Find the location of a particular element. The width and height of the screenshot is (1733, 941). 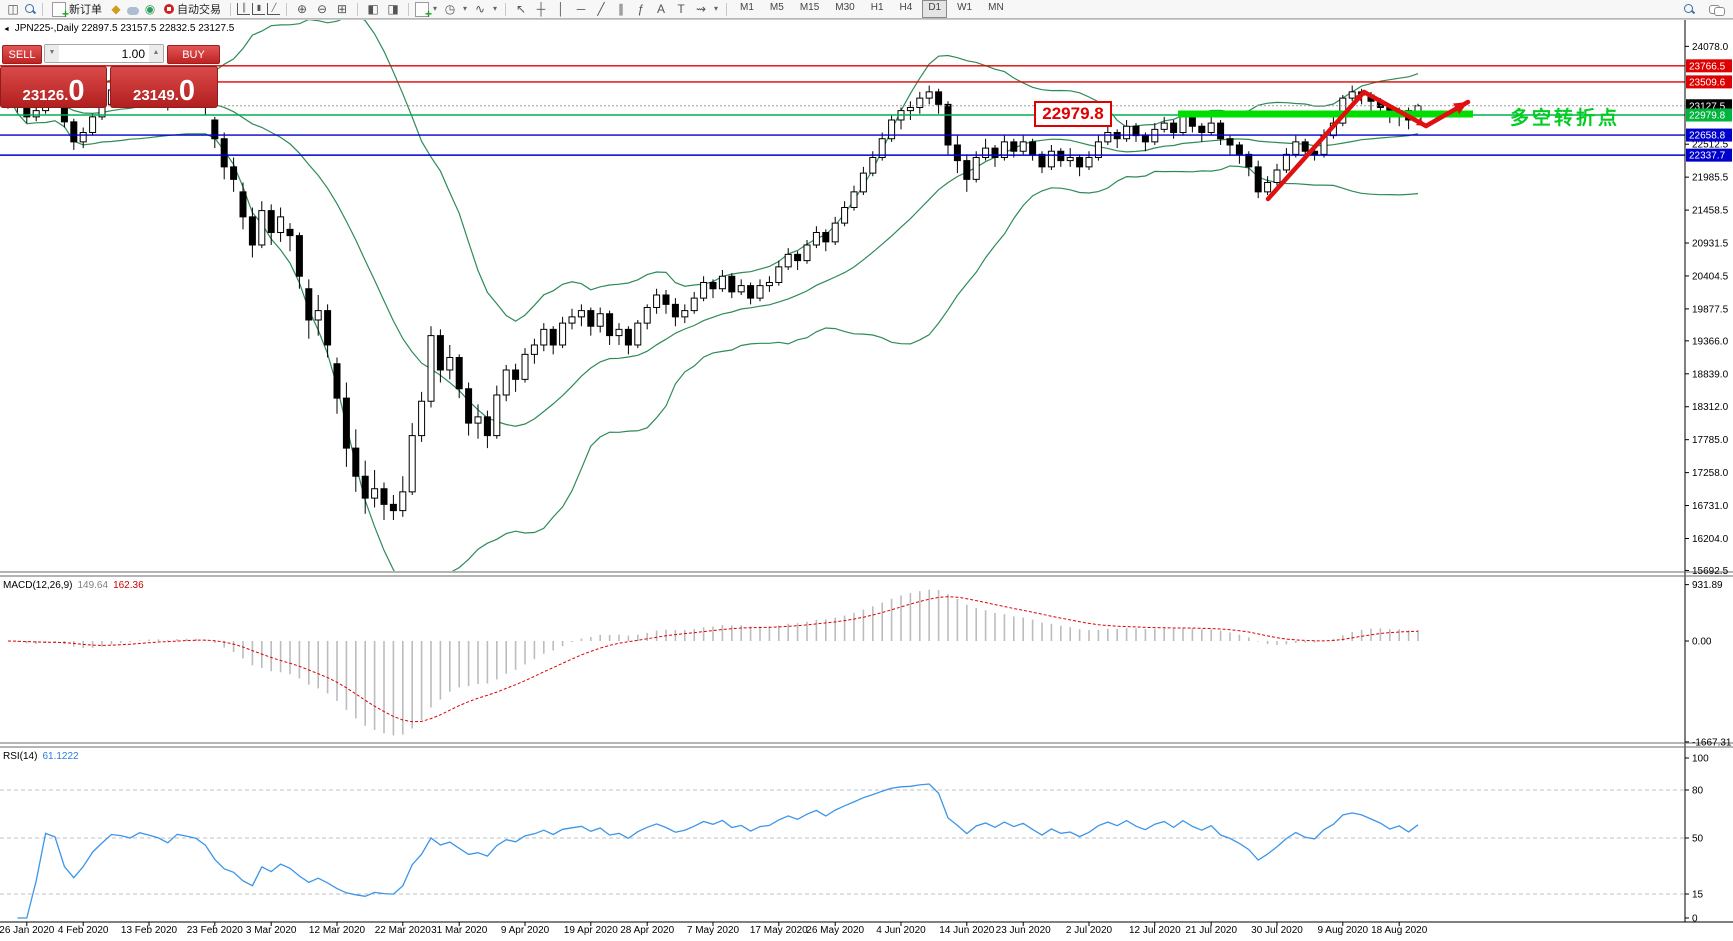

toolbar-separator is located at coordinates (230, 9).